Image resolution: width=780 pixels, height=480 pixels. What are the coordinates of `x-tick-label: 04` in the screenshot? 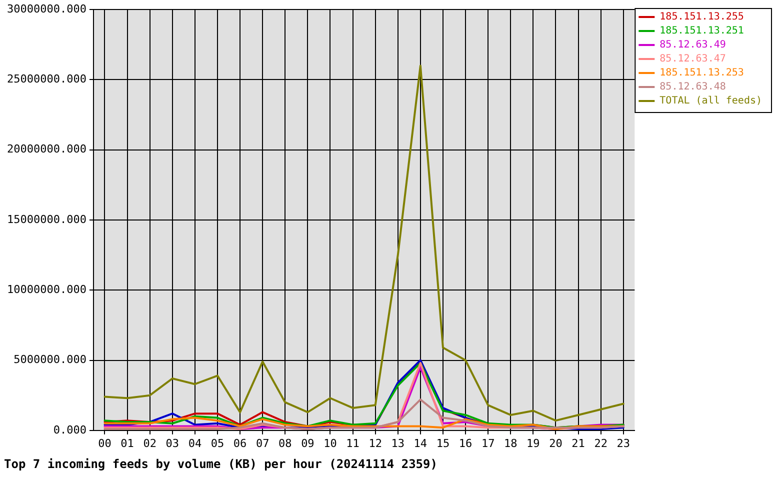 It's located at (195, 443).